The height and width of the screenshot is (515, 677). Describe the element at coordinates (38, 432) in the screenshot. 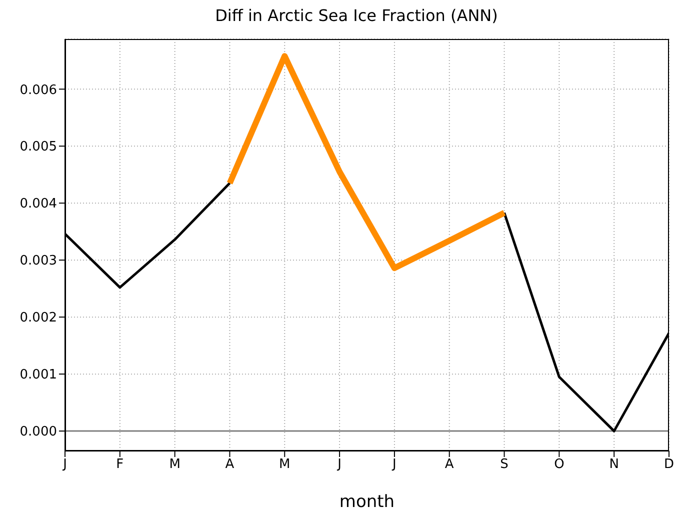

I see `y-tick-label: 0.000` at that location.